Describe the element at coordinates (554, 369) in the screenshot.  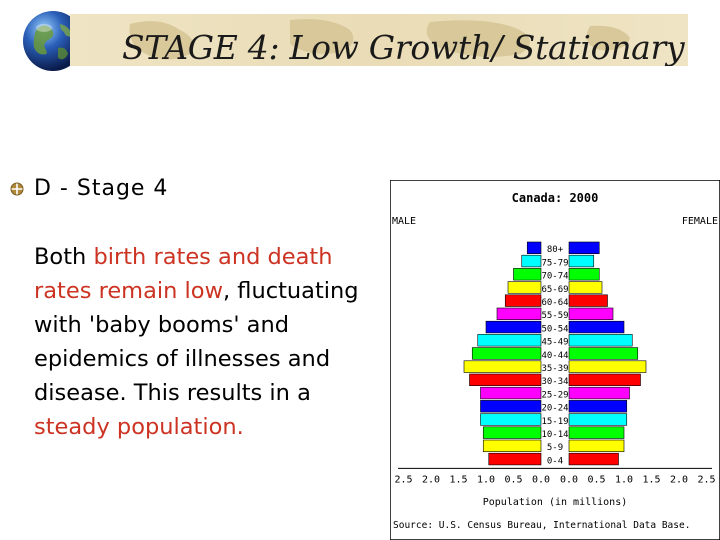
I see `age-group-label: 35-39` at that location.